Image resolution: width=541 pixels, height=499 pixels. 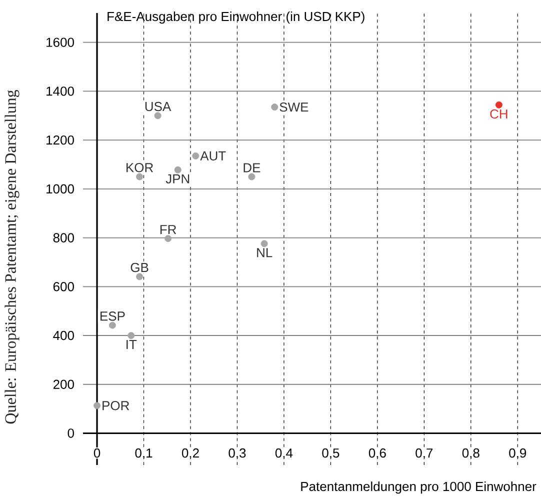 What do you see at coordinates (264, 253) in the screenshot?
I see `annotation: NL` at bounding box center [264, 253].